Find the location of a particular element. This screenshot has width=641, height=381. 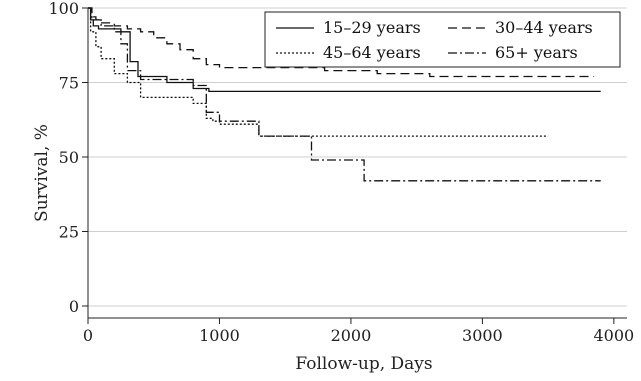

y-tick-label: 100 is located at coordinates (63, 9).